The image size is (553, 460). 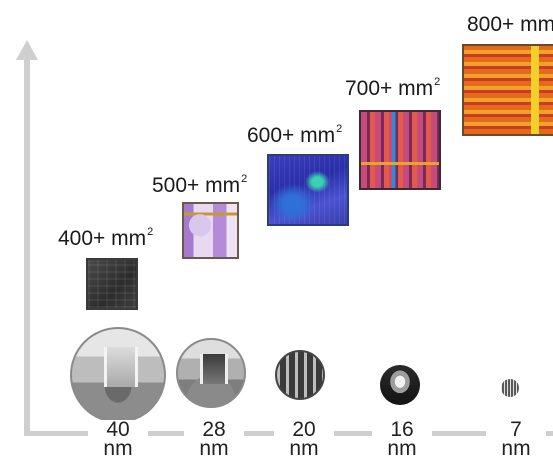 I want to click on node-label-7nm: 7 nm, so click(x=516, y=439).